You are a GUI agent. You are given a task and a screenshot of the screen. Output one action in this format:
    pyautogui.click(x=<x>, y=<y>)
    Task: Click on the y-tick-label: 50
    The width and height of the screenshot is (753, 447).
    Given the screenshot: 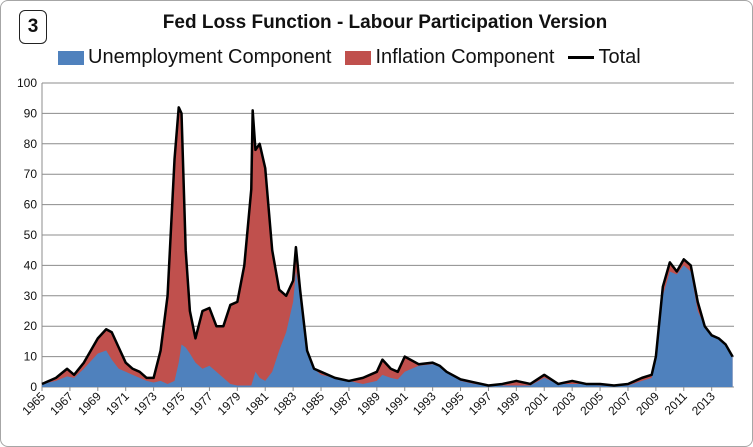 What is the action you would take?
    pyautogui.click(x=31, y=235)
    